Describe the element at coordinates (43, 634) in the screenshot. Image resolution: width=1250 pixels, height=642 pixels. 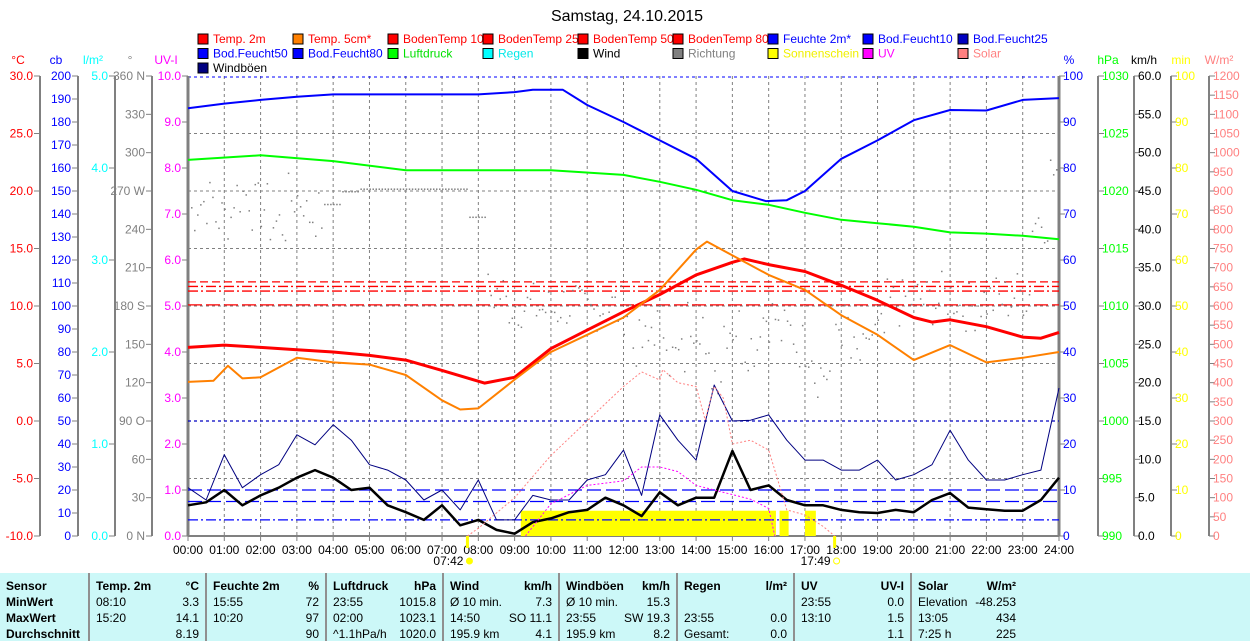
I see `row-label-avg: Durchschnitt` at that location.